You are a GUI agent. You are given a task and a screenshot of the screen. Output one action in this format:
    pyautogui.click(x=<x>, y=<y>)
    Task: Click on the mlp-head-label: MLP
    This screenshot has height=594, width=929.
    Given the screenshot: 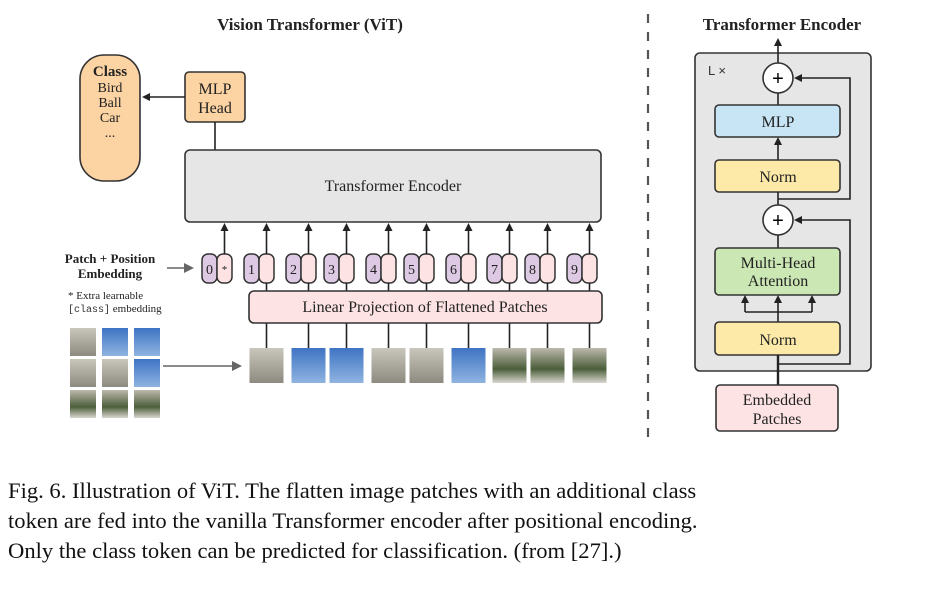 What is the action you would take?
    pyautogui.click(x=215, y=89)
    